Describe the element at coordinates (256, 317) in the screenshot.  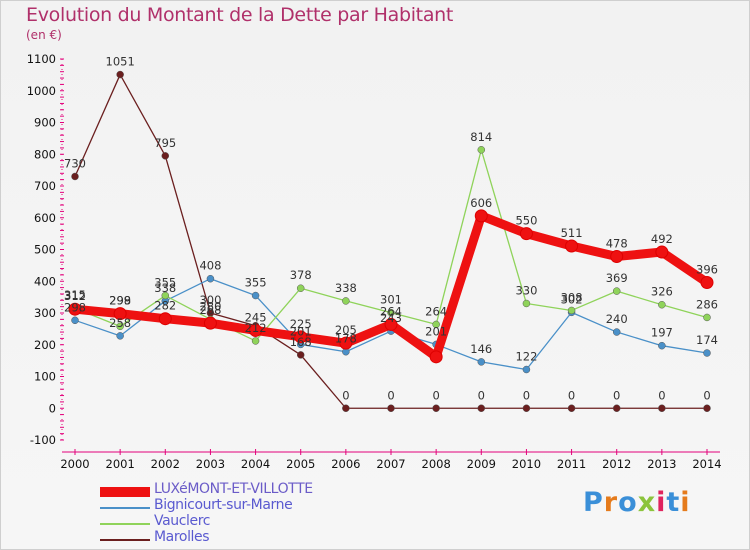
I see `data-label: 245` at that location.